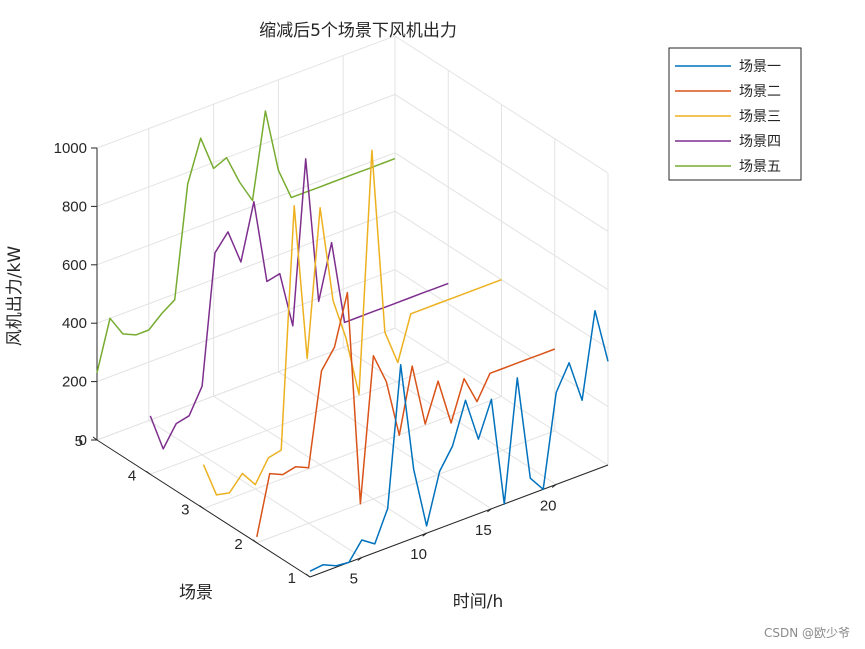 This screenshot has height=649, width=865. Describe the element at coordinates (478, 602) in the screenshot. I see `x-axis-label: 时间/h` at that location.